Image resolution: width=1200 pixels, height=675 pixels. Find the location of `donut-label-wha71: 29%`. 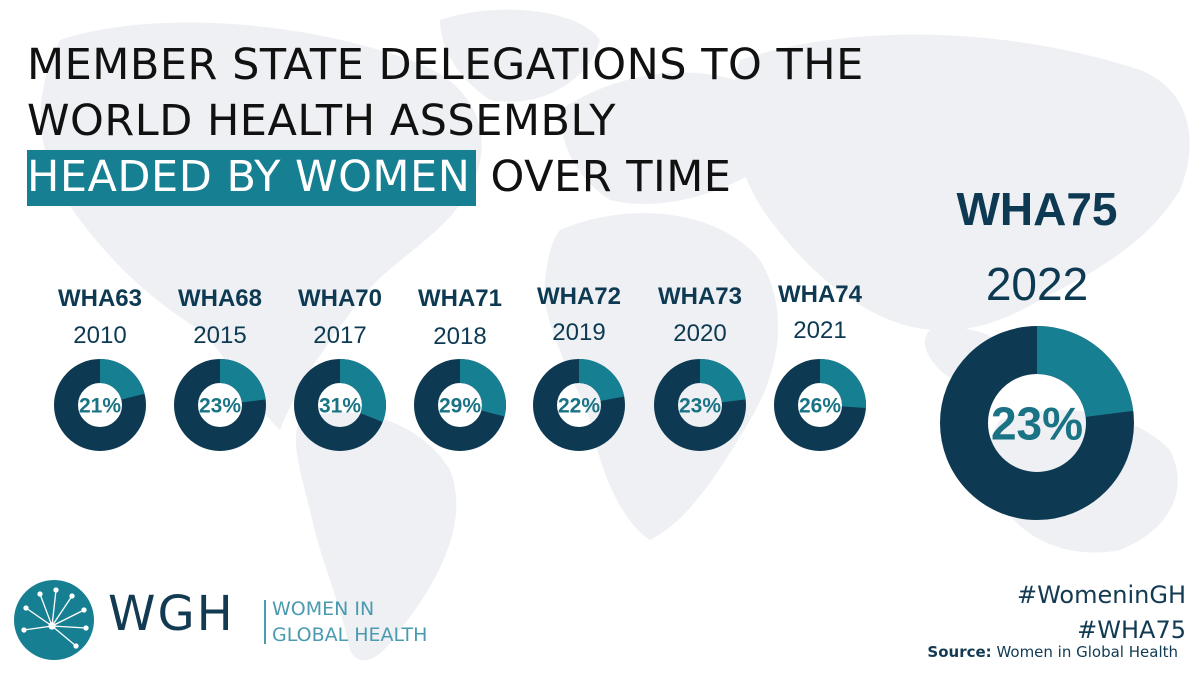

donut-label-wha71: 29% is located at coordinates (460, 406).